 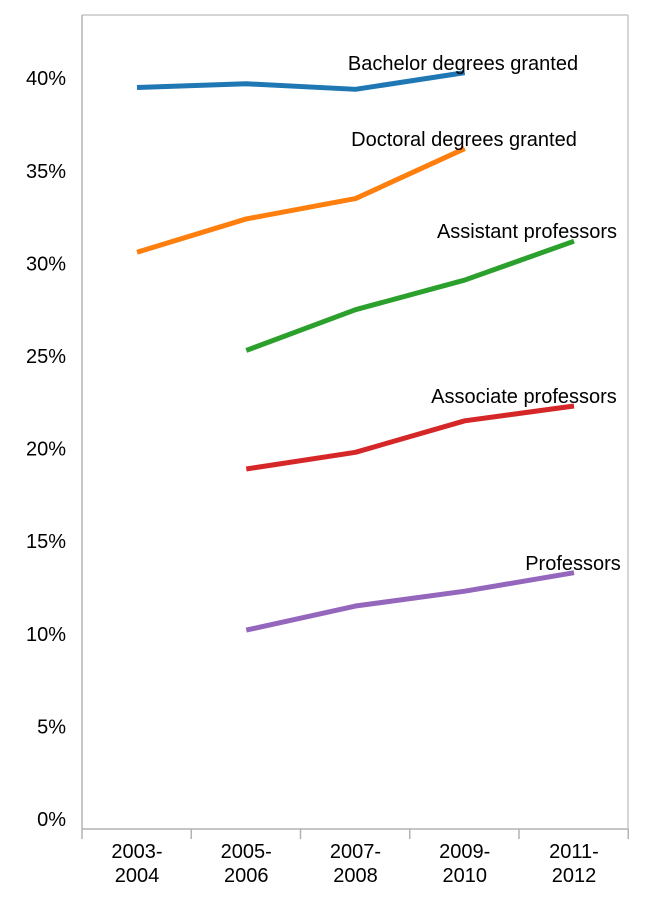 I want to click on y-tick-label: 30%, so click(x=46, y=264).